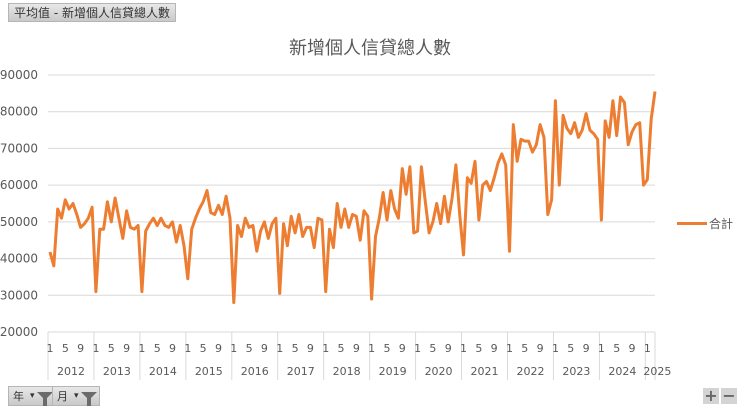 The height and width of the screenshot is (412, 740). I want to click on collapse-field-button: −, so click(729, 395).